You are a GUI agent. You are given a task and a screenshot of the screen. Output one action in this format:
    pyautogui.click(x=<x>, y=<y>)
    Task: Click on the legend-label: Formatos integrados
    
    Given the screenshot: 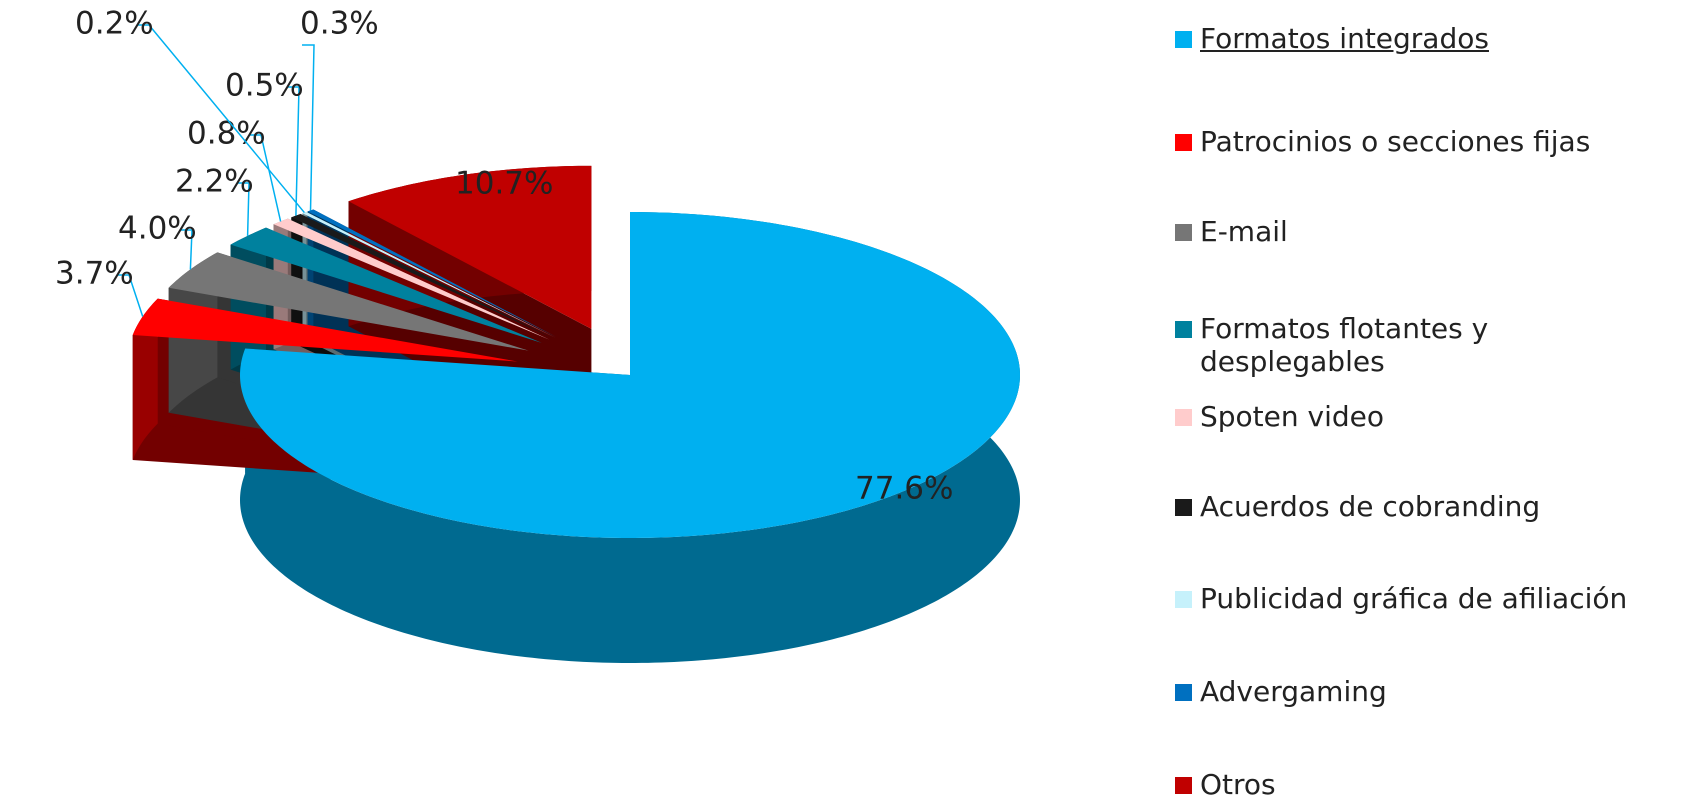 What is the action you would take?
    pyautogui.click(x=1344, y=38)
    